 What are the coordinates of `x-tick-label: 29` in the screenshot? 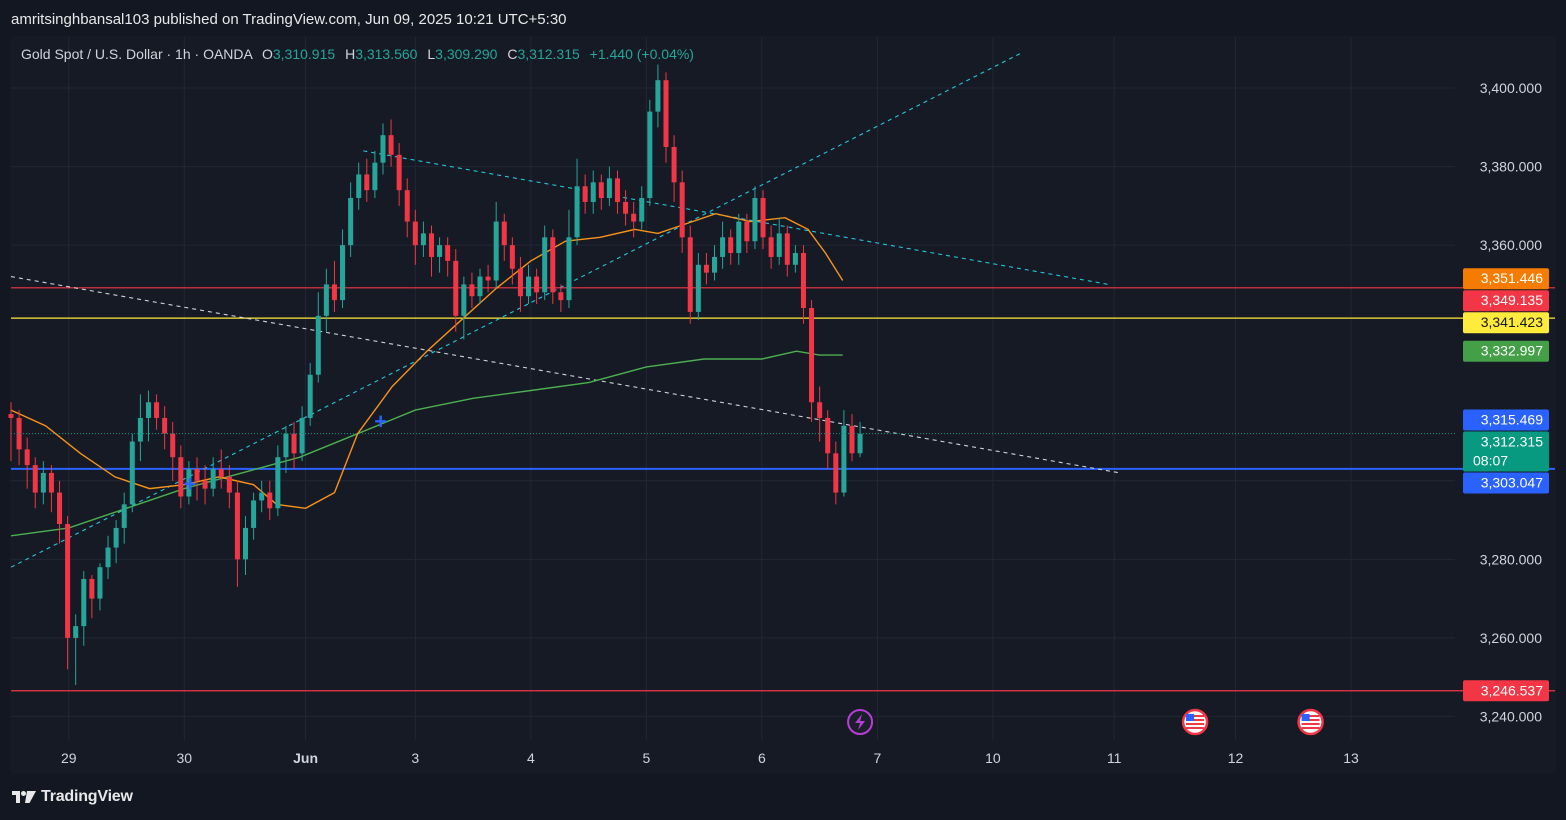 It's located at (69, 758).